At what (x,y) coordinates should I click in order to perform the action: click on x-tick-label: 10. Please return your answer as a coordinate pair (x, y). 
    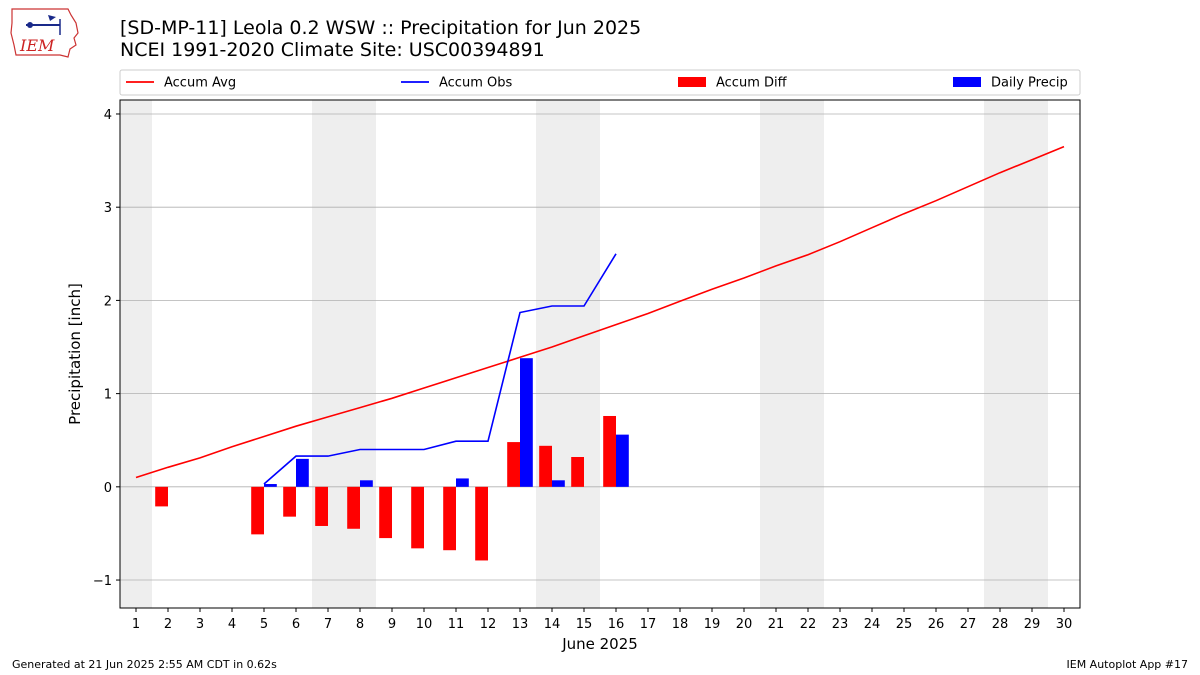
    Looking at the image, I should click on (424, 624).